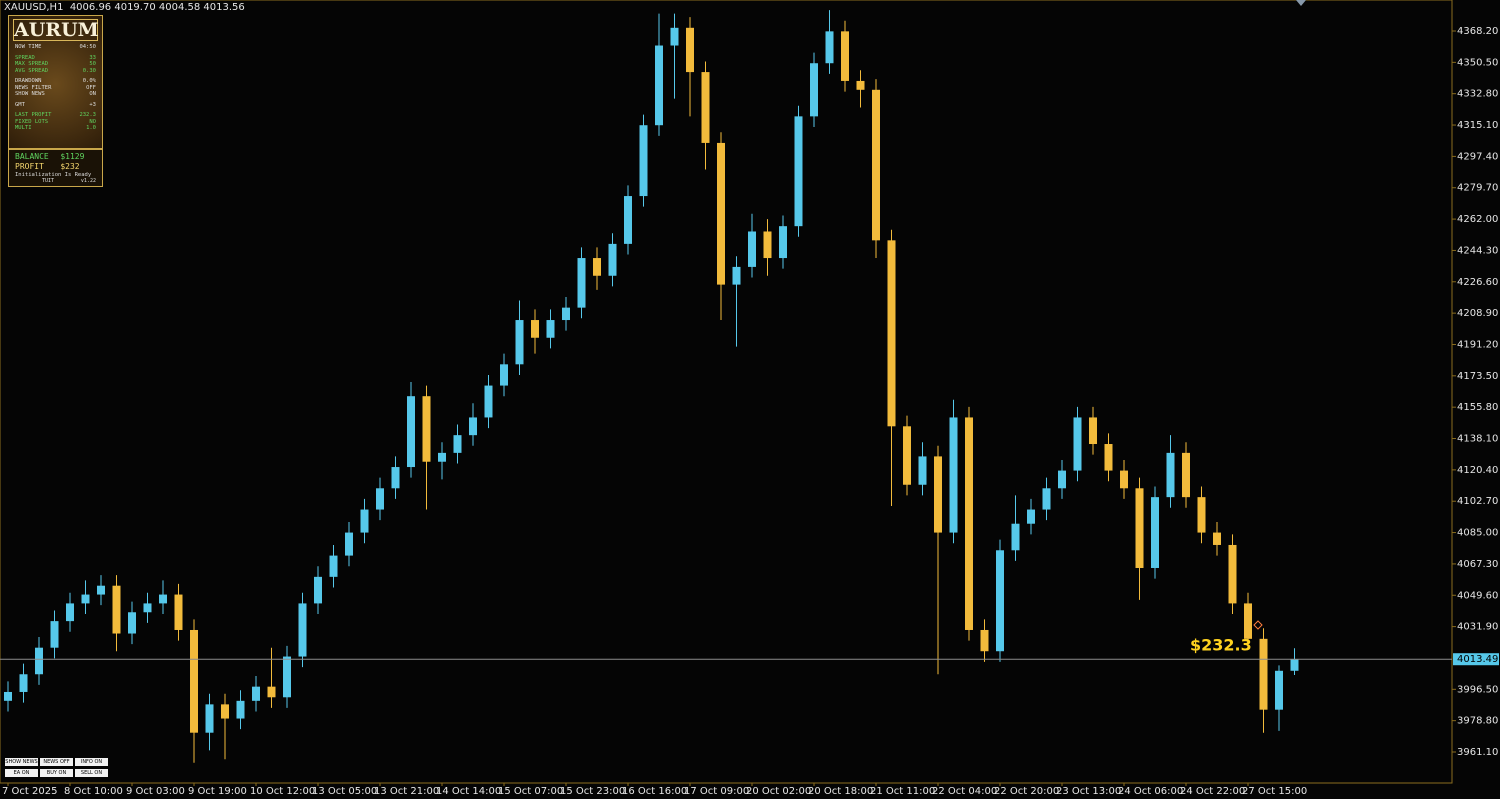 The height and width of the screenshot is (799, 1500). What do you see at coordinates (70, 166) in the screenshot?
I see `value: $232` at bounding box center [70, 166].